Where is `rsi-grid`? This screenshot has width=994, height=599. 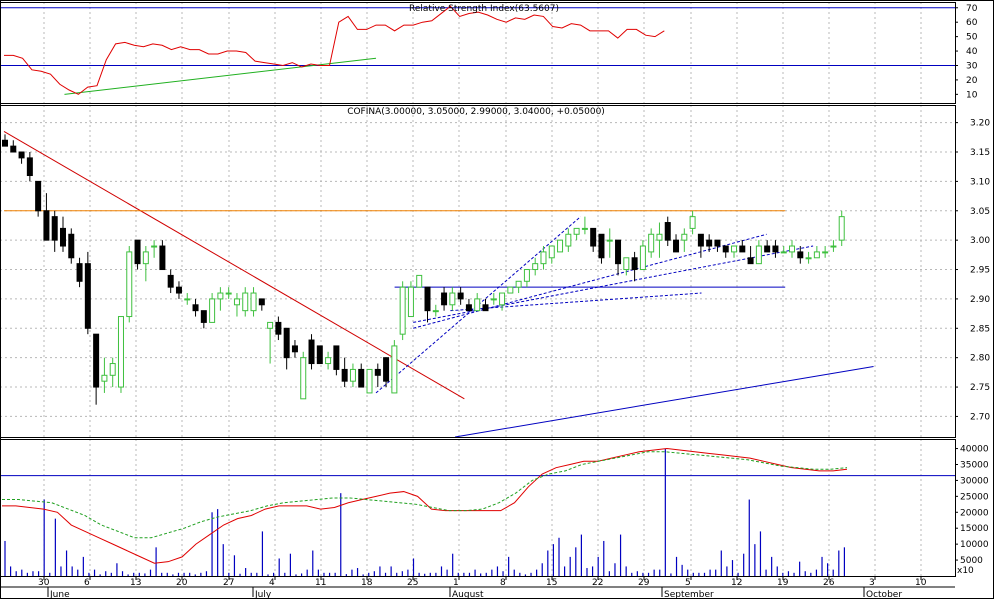 rsi-grid is located at coordinates (482, 52).